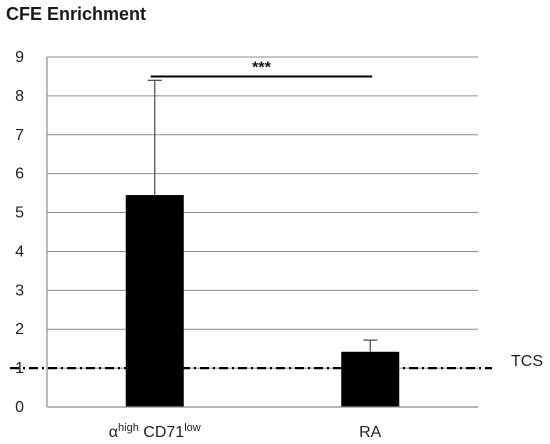 This screenshot has height=444, width=550. Describe the element at coordinates (19, 174) in the screenshot. I see `y-tick-label: 6` at that location.